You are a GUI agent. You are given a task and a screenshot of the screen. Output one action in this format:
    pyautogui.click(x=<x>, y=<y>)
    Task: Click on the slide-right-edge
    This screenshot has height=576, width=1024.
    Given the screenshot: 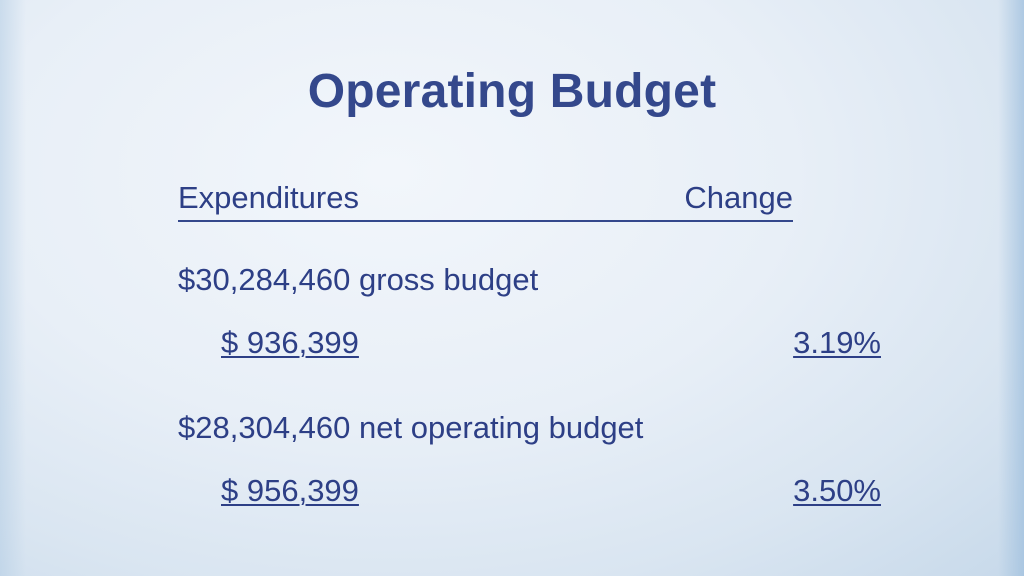 What is the action you would take?
    pyautogui.click(x=1011, y=288)
    